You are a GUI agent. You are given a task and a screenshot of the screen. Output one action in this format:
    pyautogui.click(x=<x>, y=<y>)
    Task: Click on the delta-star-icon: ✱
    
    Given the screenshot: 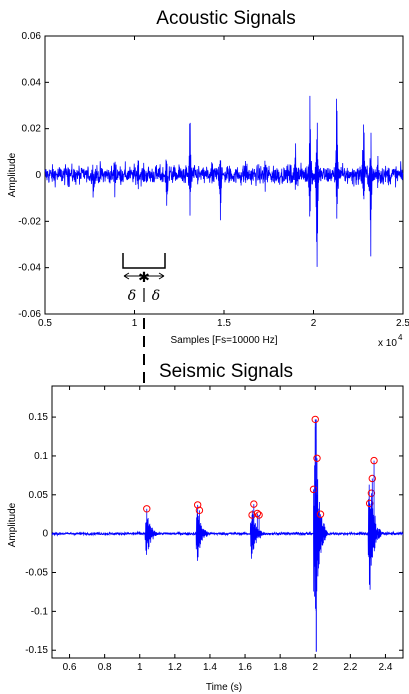 What is the action you would take?
    pyautogui.click(x=144, y=278)
    